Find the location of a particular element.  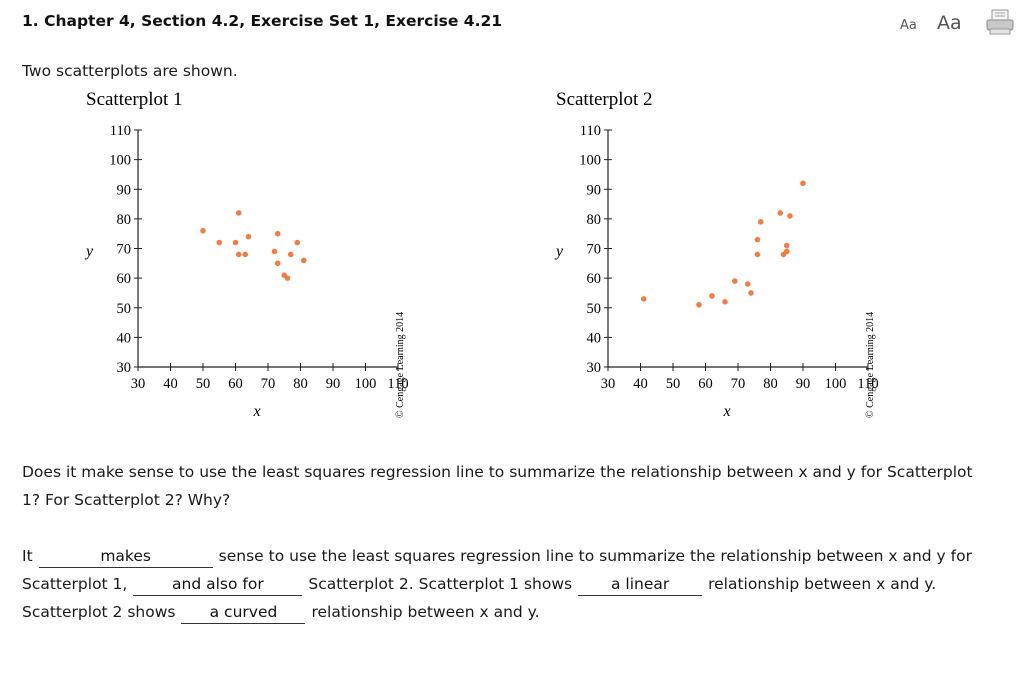

answer-dropdown-1: makes is located at coordinates (125, 556).